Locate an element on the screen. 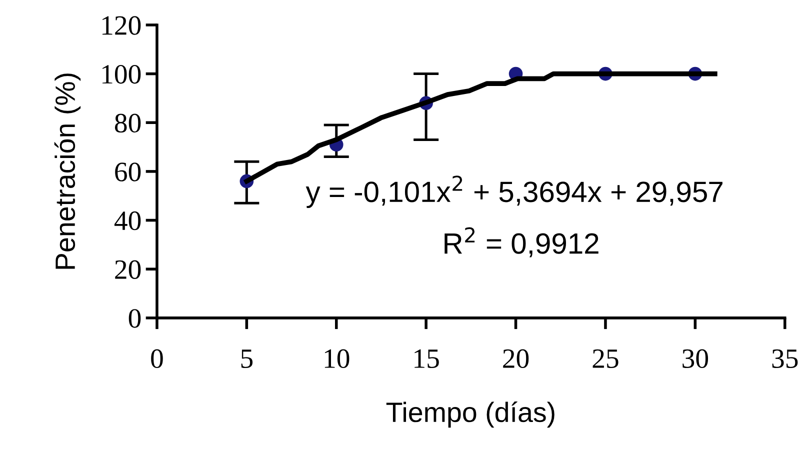 The height and width of the screenshot is (471, 805). x-tick-label: 30 is located at coordinates (695, 358).